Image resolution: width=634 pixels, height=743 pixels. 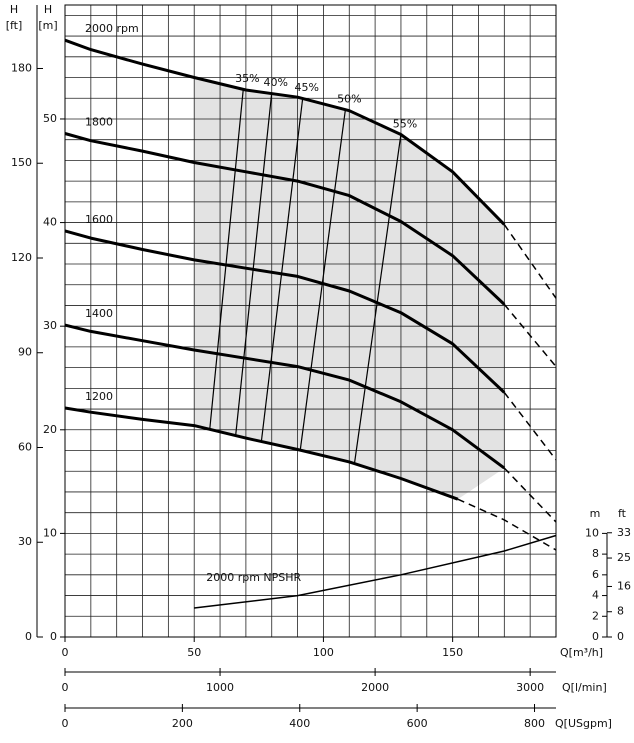 What do you see at coordinates (595, 574) in the screenshot?
I see `npsh-m-tick-label: 6` at bounding box center [595, 574].